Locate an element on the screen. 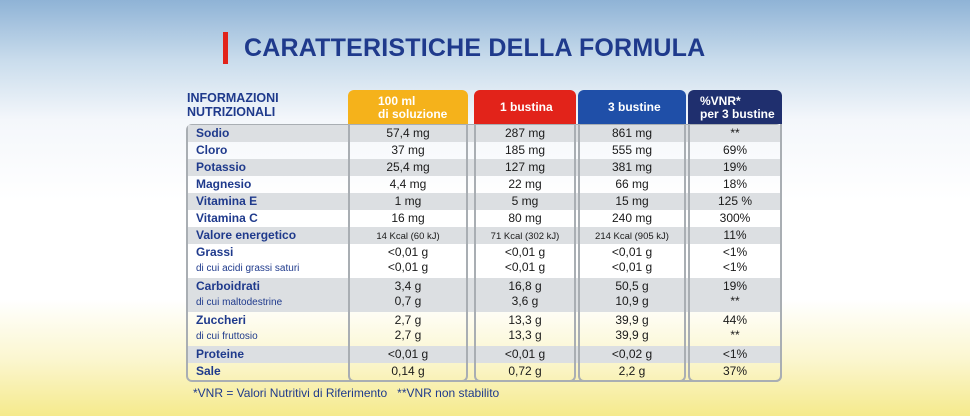 The width and height of the screenshot is (970, 416). row-label-text: Magnesio is located at coordinates (224, 184).